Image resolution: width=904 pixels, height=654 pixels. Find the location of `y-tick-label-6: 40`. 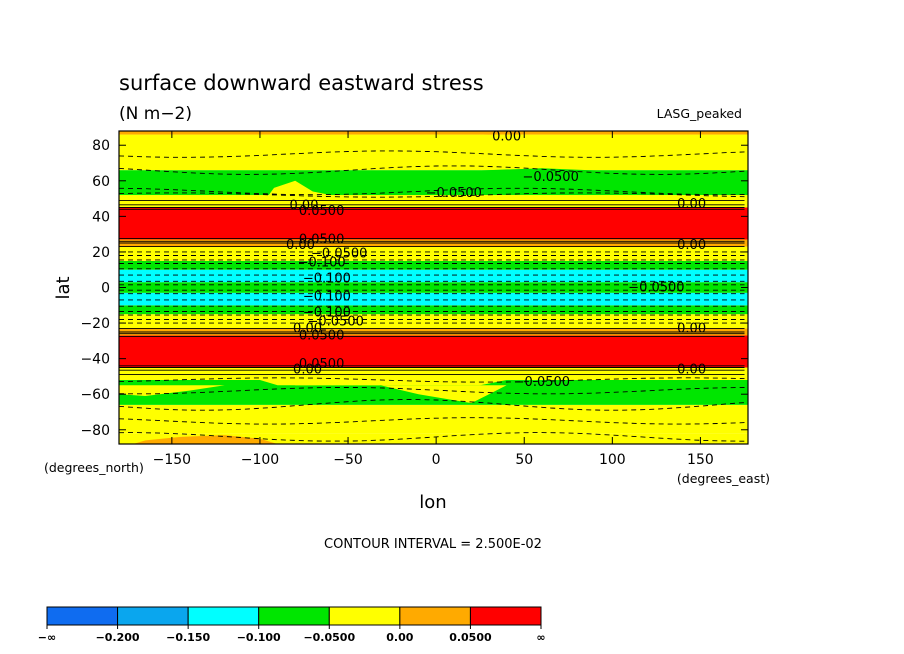

y-tick-label-6: 40 is located at coordinates (101, 217).